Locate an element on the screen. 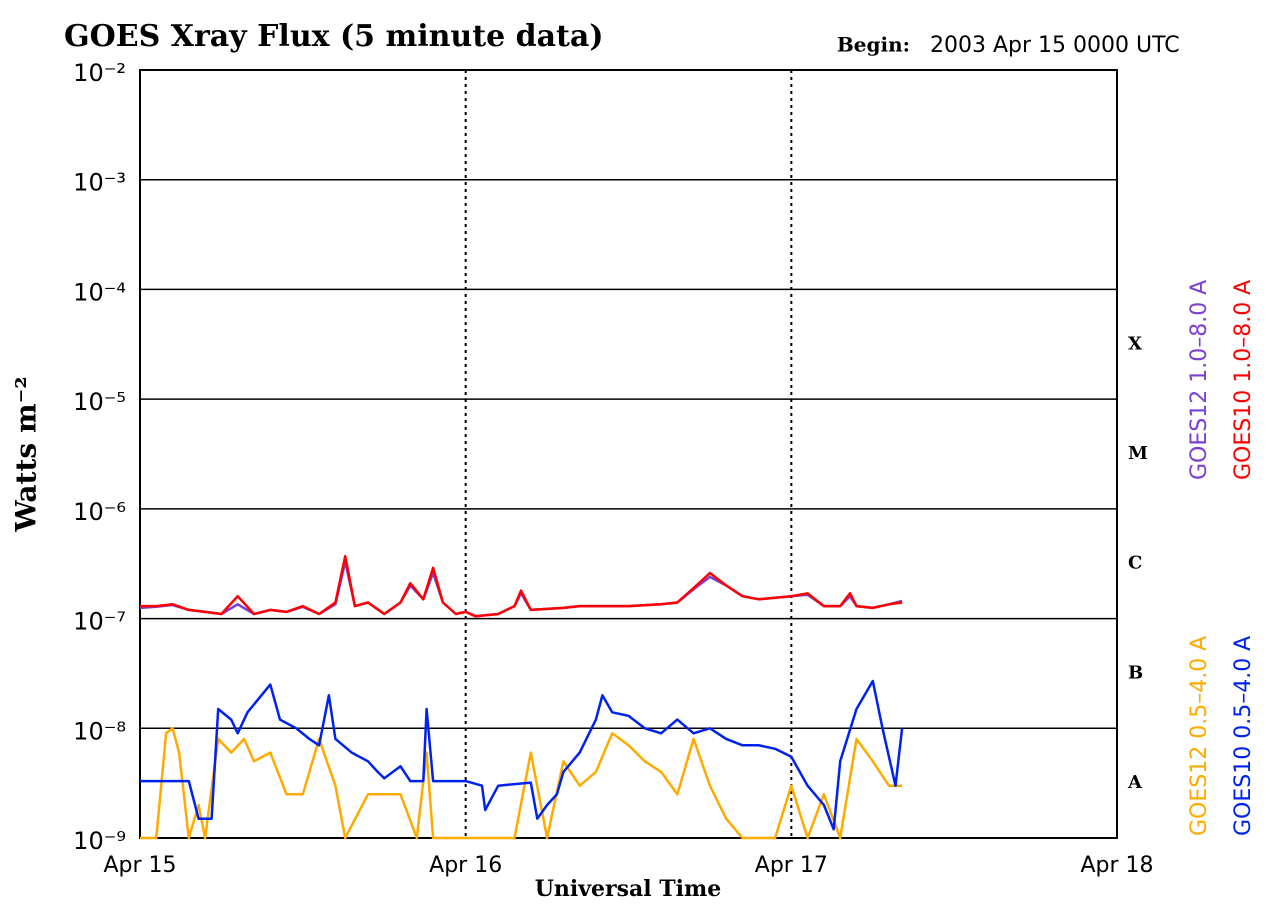  flare-class: M is located at coordinates (1138, 453).